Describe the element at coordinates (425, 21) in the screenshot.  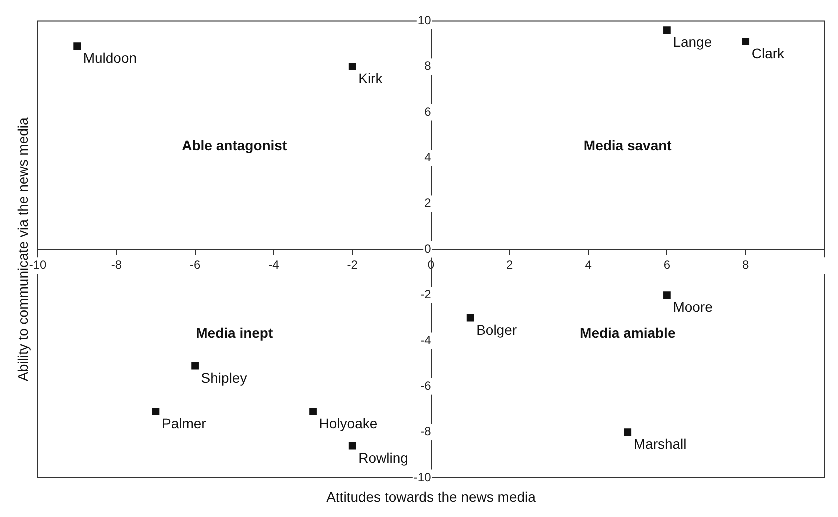
I see `y-tick-label: 10` at that location.